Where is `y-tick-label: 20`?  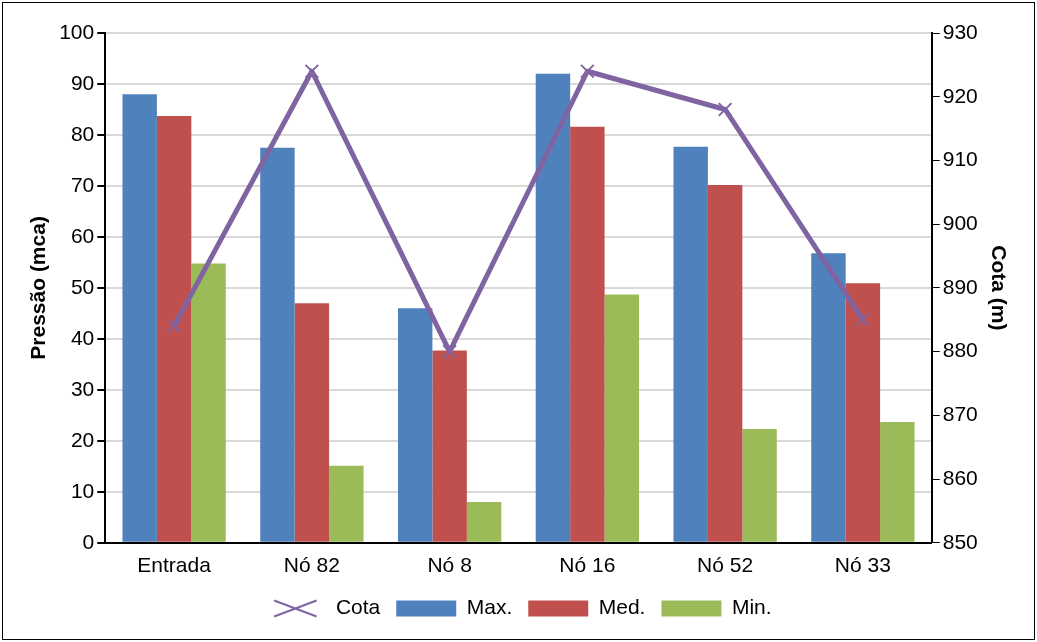 y-tick-label: 20 is located at coordinates (82, 439).